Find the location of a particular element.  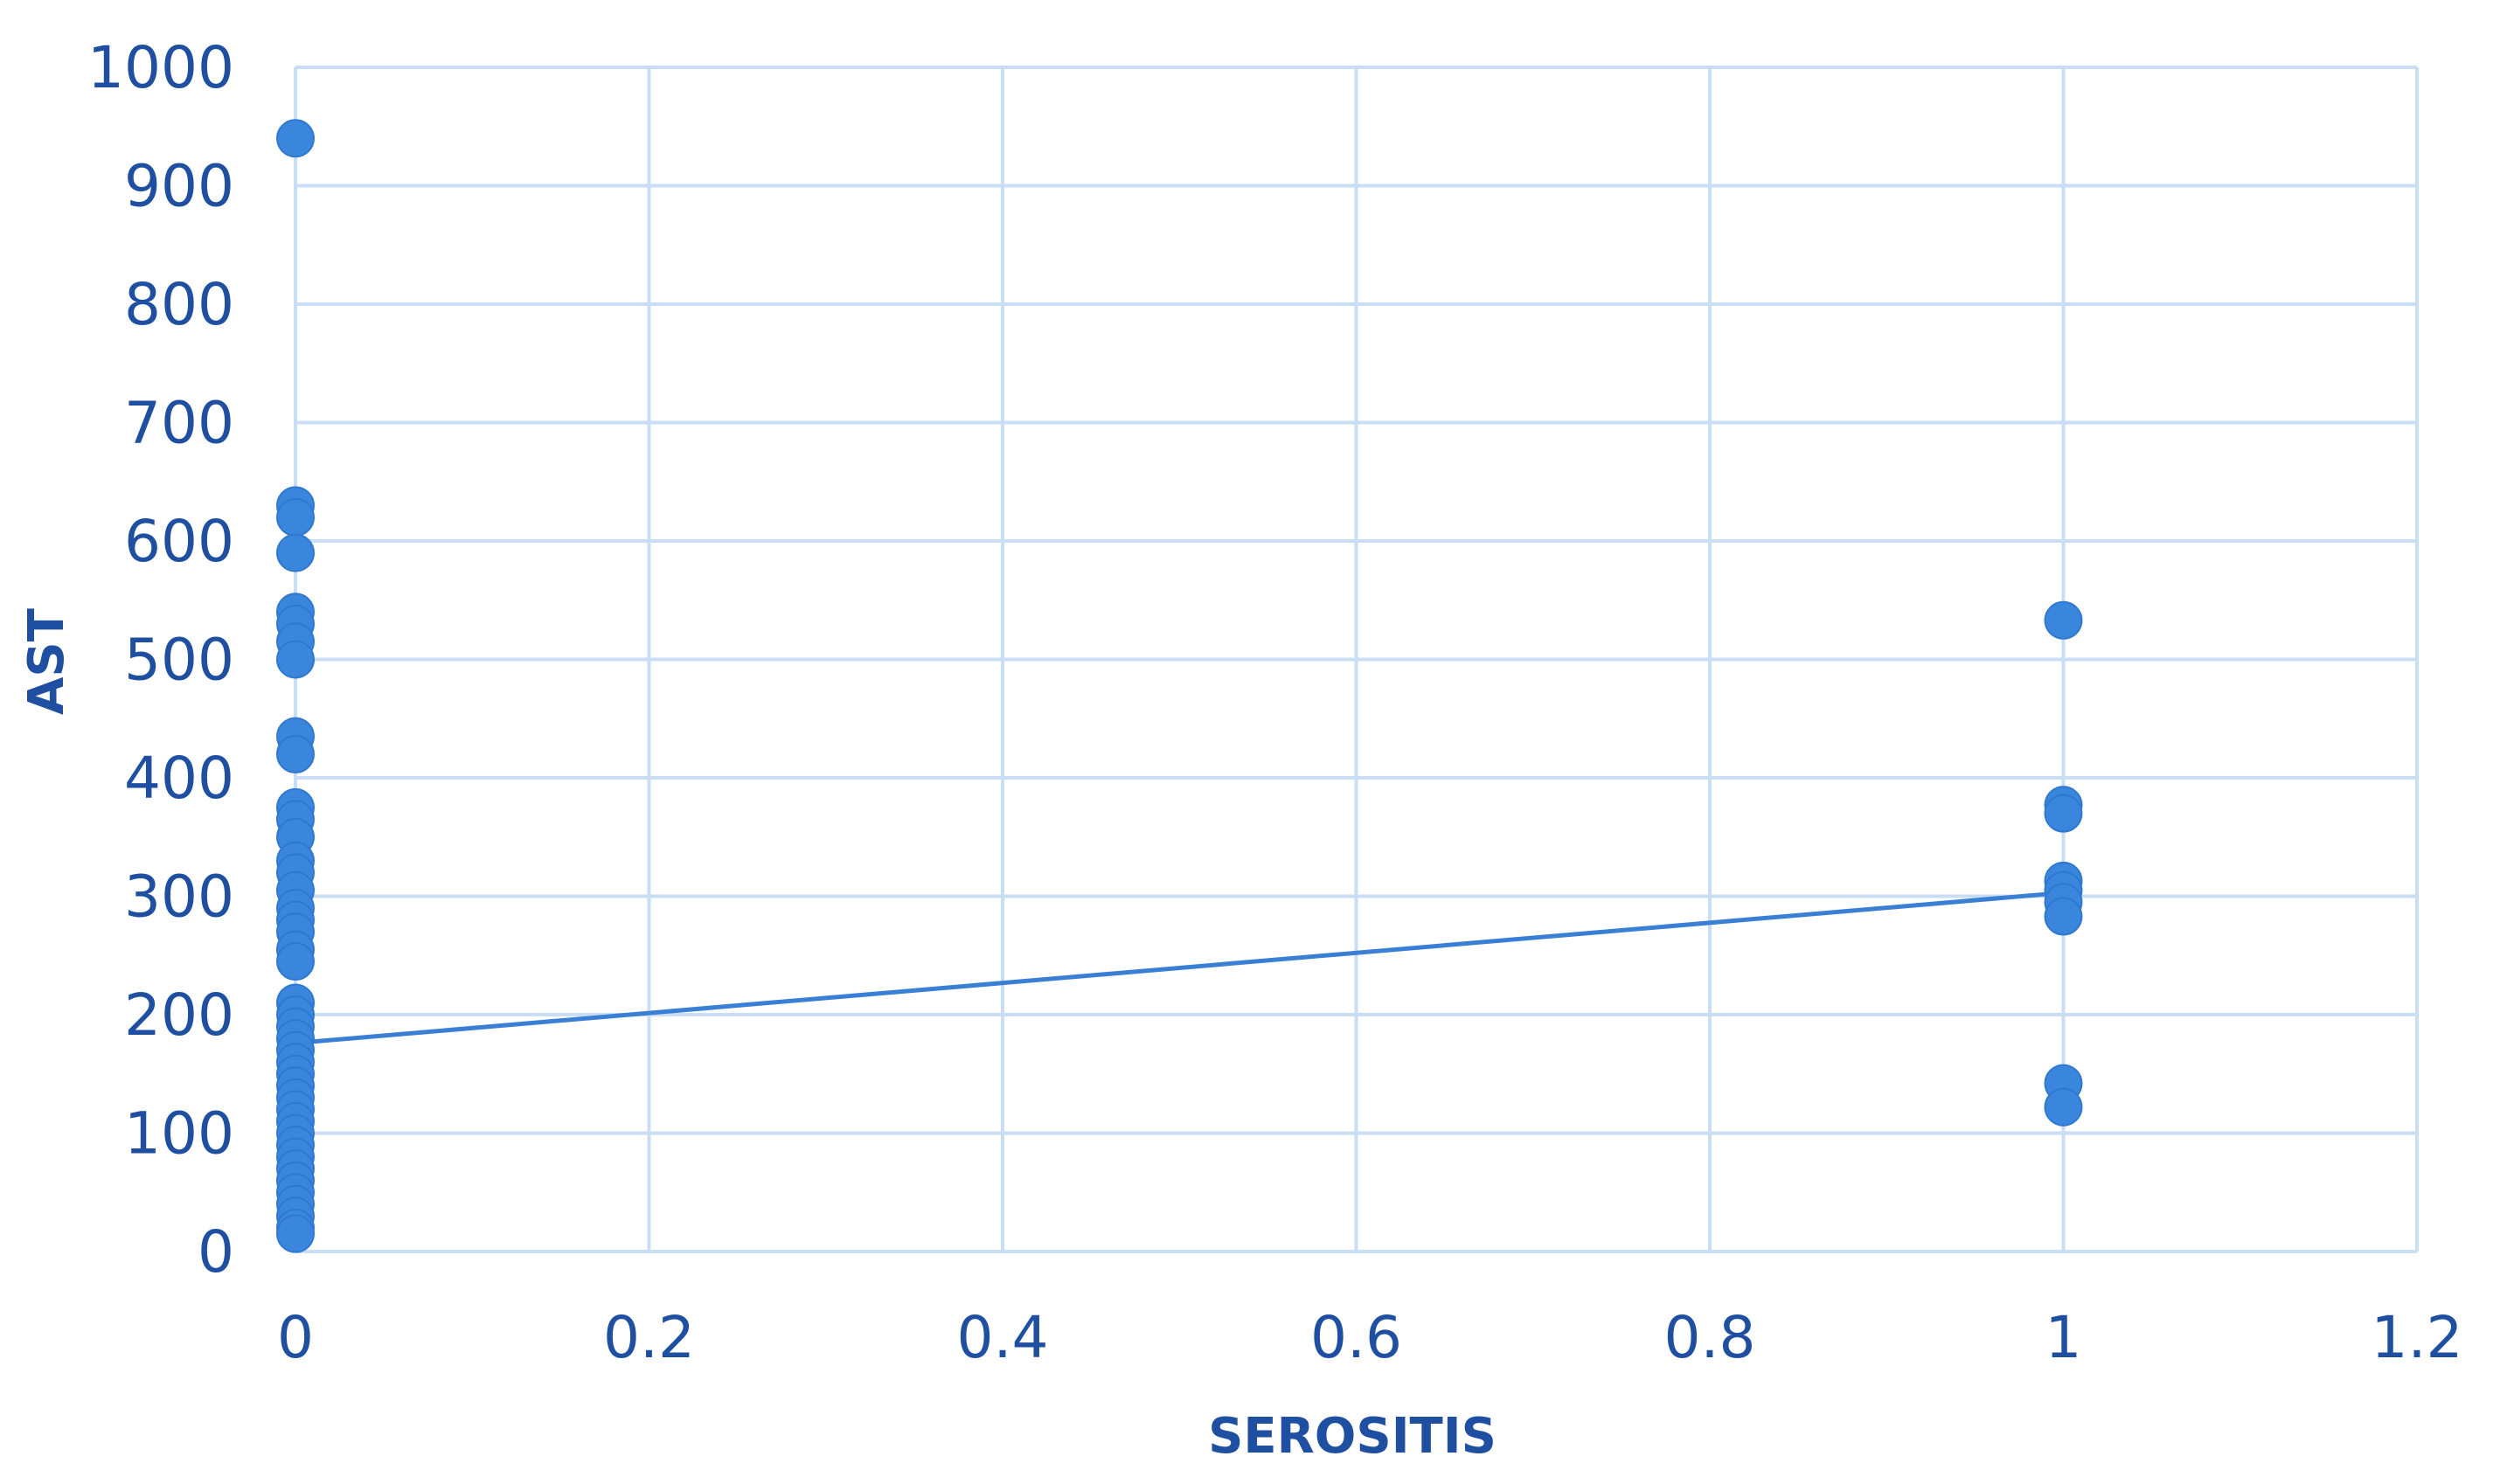

x-tick-label: 1.2 is located at coordinates (2417, 1337).